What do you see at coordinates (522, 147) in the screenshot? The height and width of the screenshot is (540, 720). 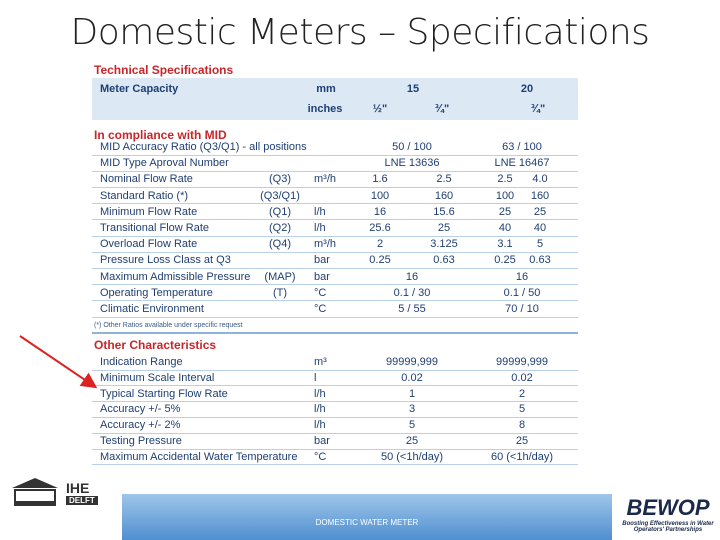 I see `row-value: 63 / 100` at bounding box center [522, 147].